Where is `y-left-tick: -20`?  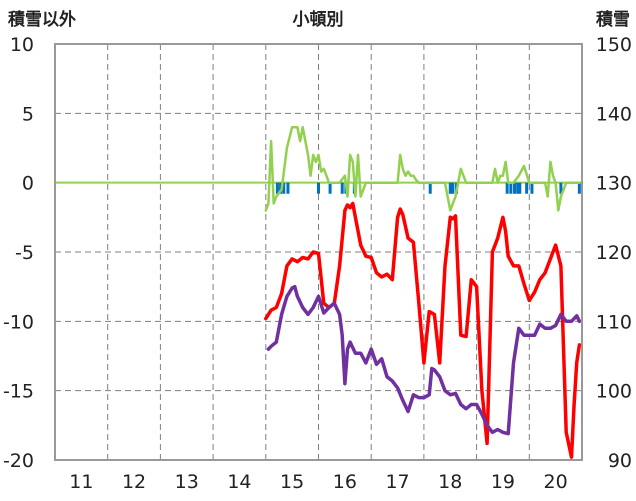
y-left-tick: -20 is located at coordinates (18, 461).